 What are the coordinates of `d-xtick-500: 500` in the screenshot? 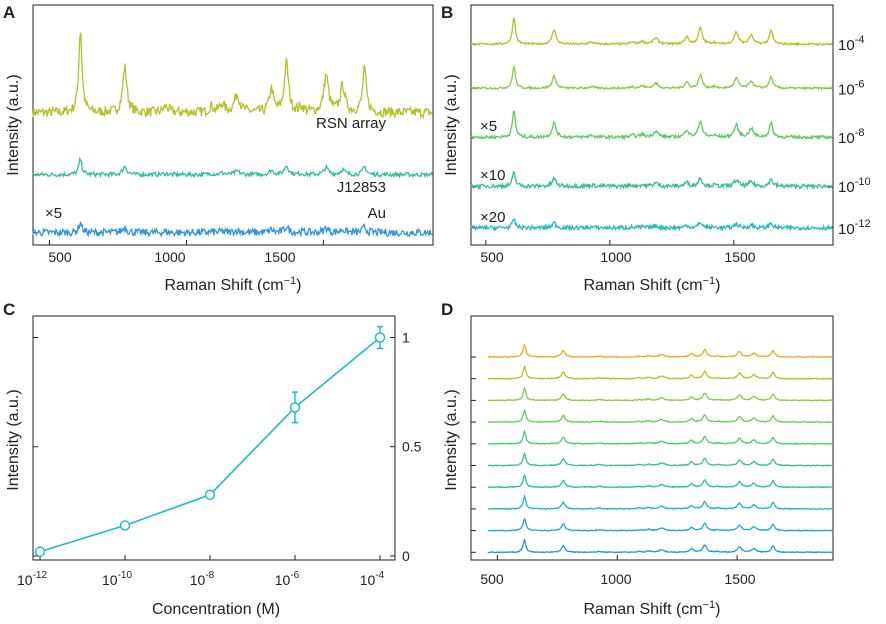 It's located at (492, 579).